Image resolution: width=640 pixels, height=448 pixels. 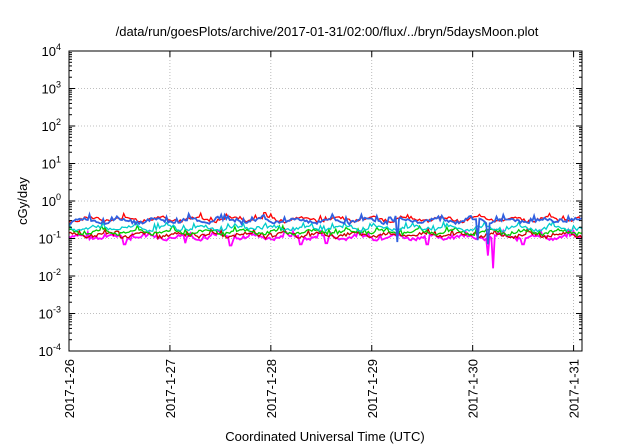 I want to click on x-axis-label: Coordinated Universal Time (UTC), so click(x=324, y=436).